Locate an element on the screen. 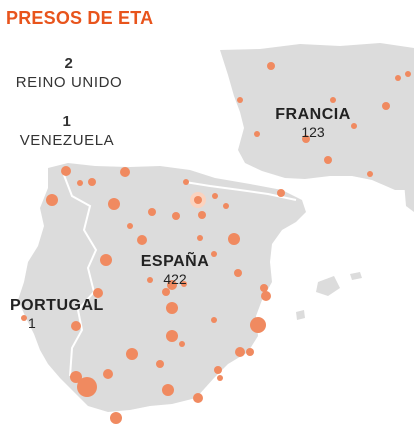 Image resolution: width=414 pixels, height=435 pixels. map-title: PRESOS DE ETA is located at coordinates (80, 18).